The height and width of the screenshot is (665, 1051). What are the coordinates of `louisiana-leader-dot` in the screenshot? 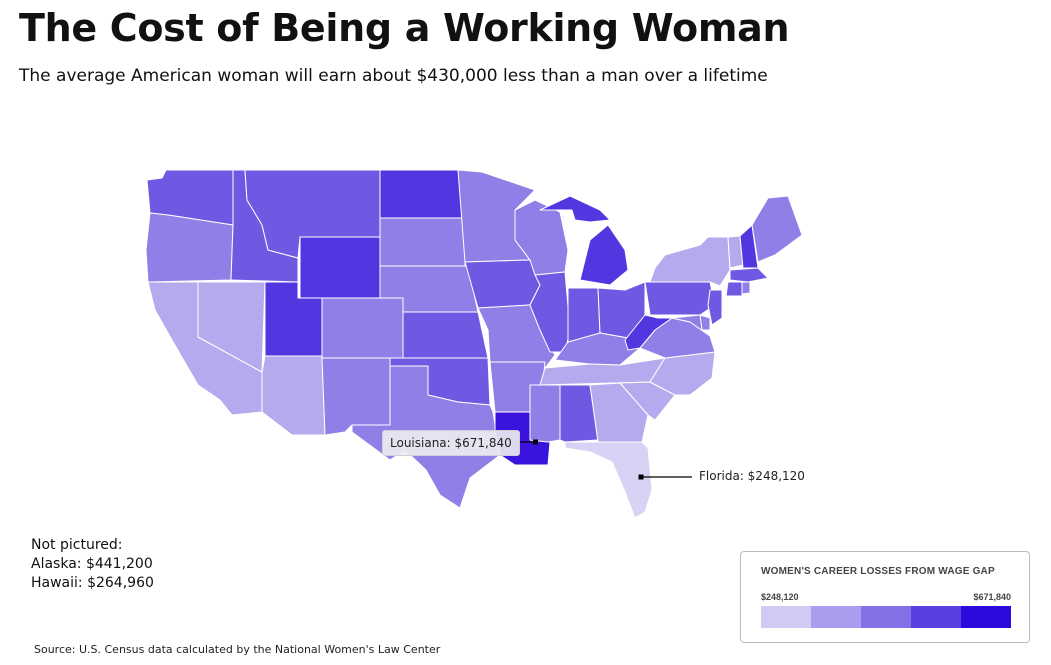 It's located at (535, 442).